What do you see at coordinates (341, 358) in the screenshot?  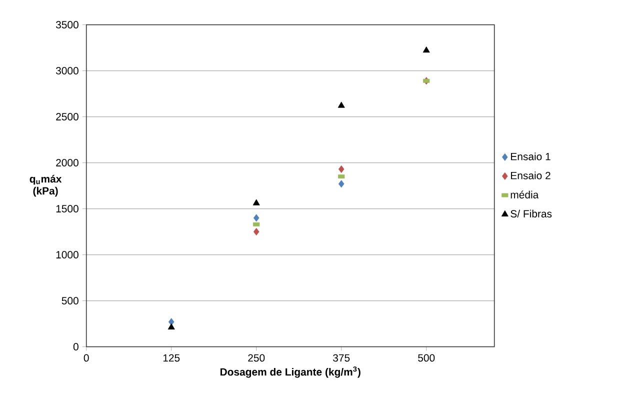 I see `x-tick-label: 375` at bounding box center [341, 358].